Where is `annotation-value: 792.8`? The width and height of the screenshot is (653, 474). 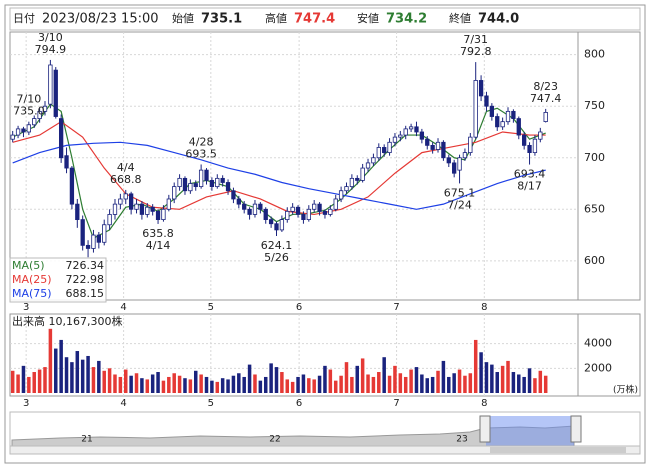 annotation-value: 792.8 is located at coordinates (476, 51).